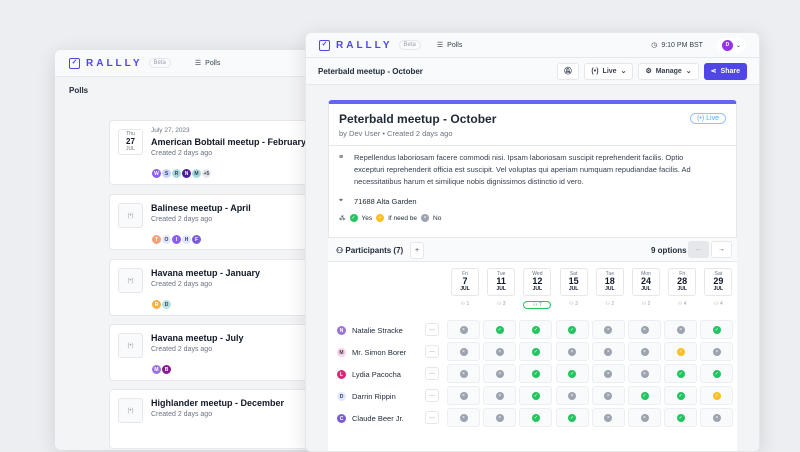  Describe the element at coordinates (182, 153) in the screenshot. I see `poll-created: Created 2 days ago` at that location.